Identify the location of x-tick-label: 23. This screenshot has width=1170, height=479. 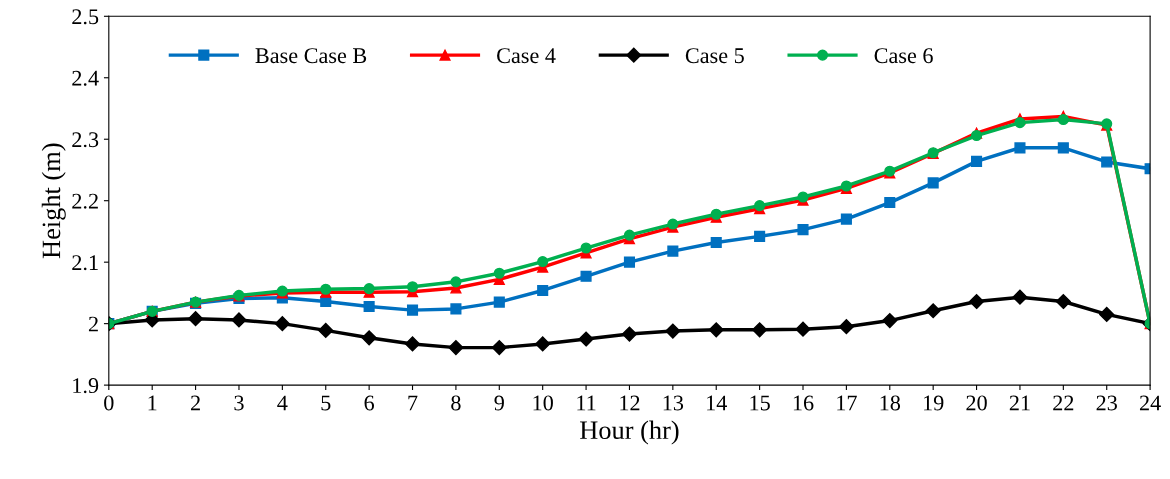
(1106, 403).